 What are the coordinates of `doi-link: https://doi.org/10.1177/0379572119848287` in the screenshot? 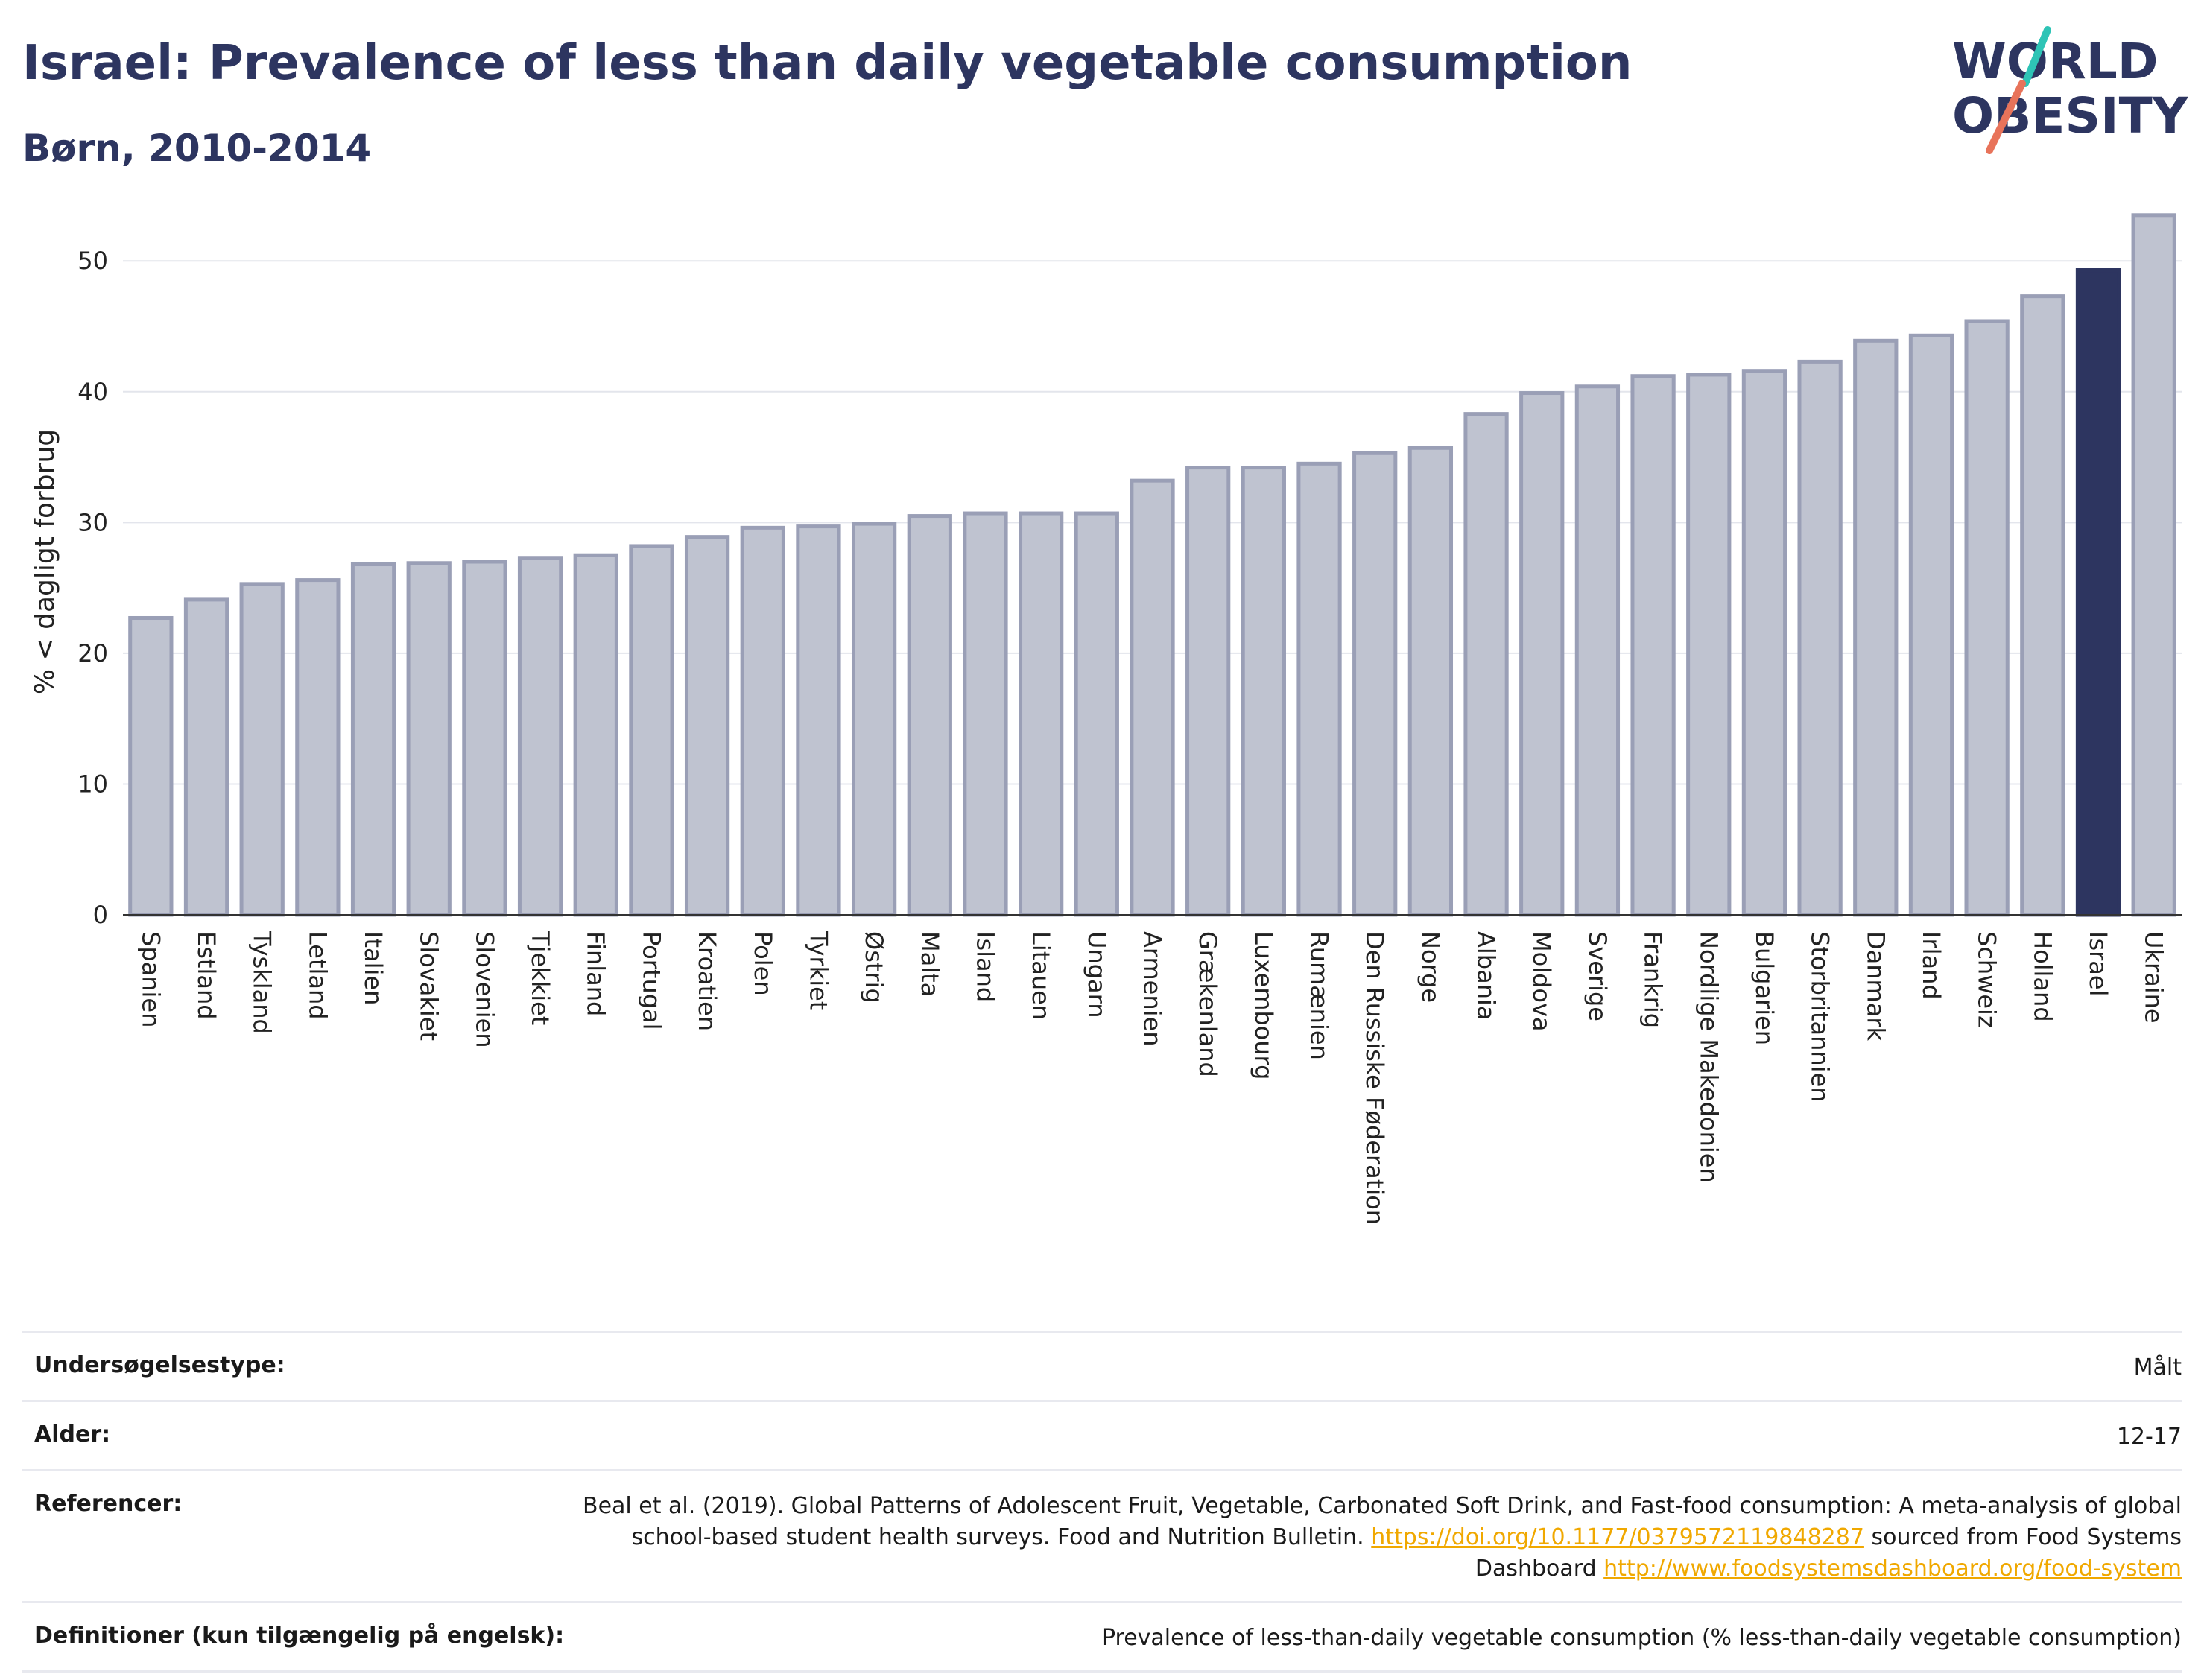 It's located at (1617, 1537).